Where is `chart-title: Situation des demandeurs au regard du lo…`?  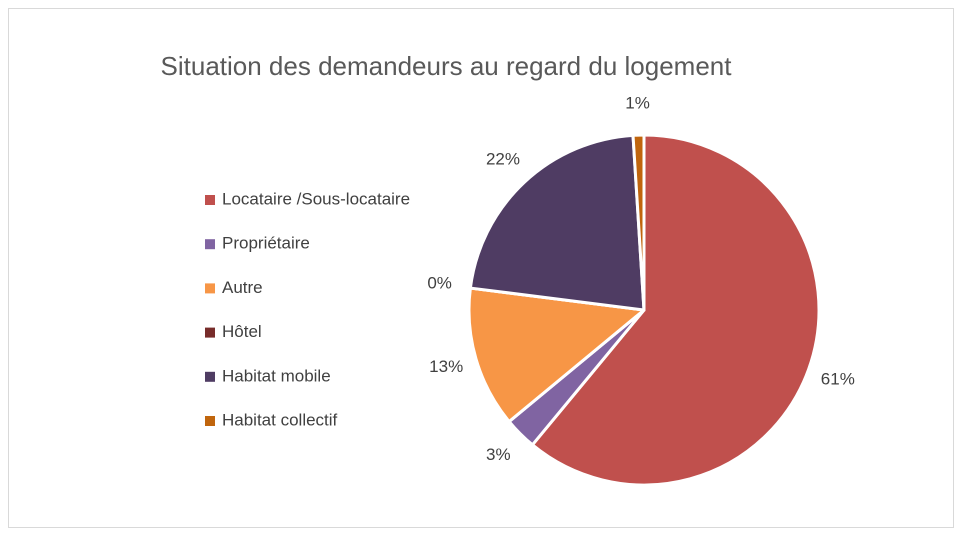 chart-title: Situation des demandeurs au regard du lo… is located at coordinates (447, 66).